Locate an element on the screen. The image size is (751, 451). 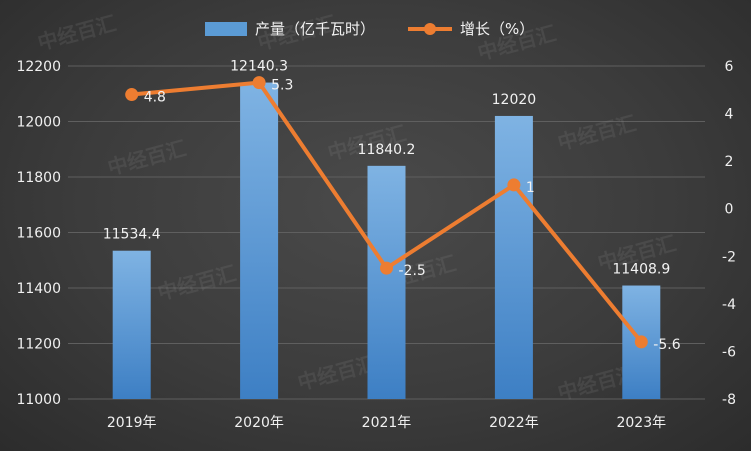
bar-data-label: 11840.2 is located at coordinates (387, 150).